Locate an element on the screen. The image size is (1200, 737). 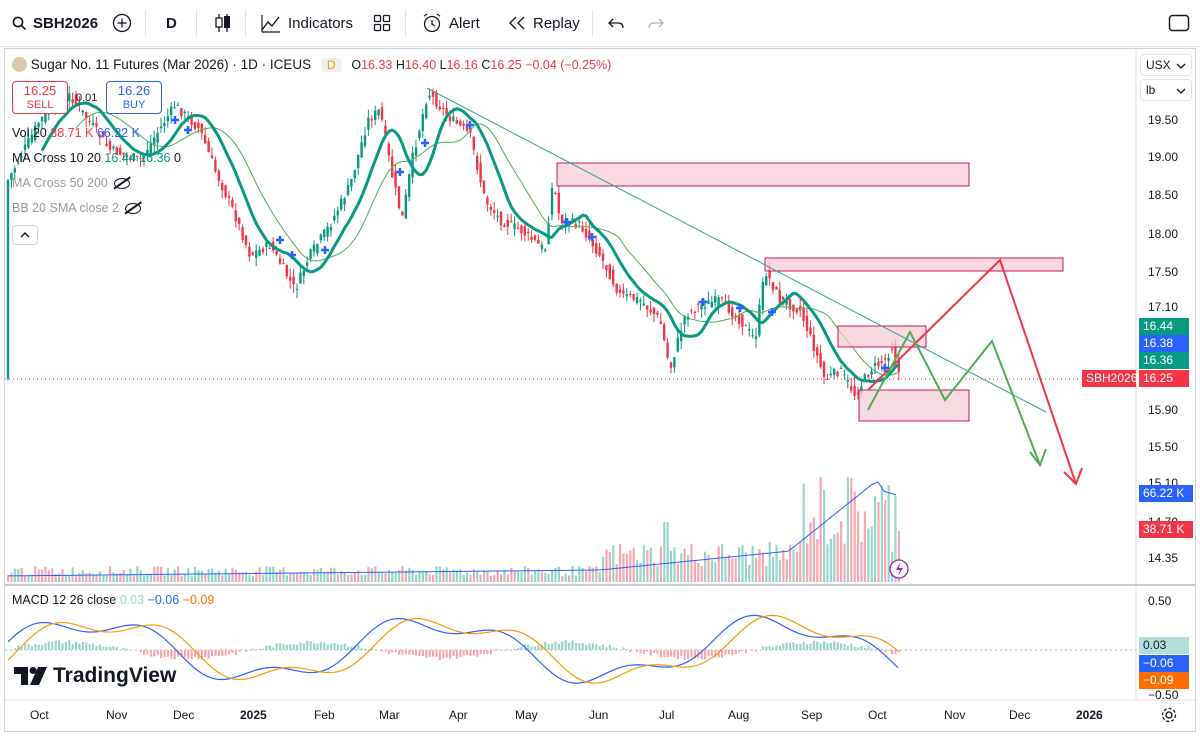
bollinger-legend: BB 20 SMA close 2 is located at coordinates (77, 208).